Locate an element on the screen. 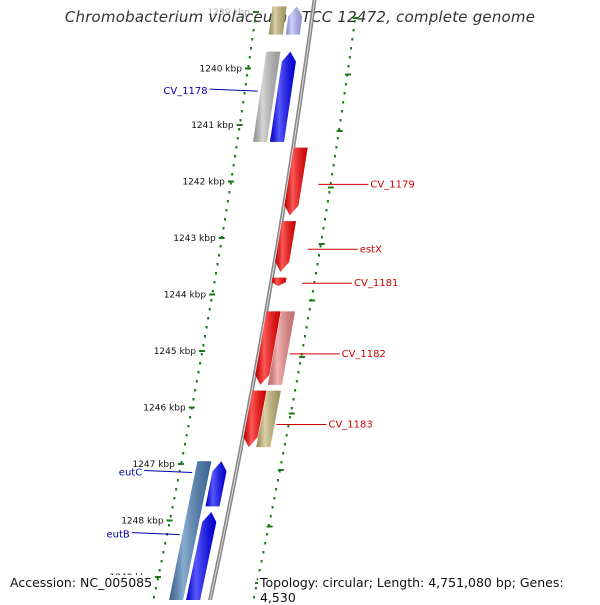 This screenshot has height=605, width=600. gene-label-eutb: eutB is located at coordinates (117, 535).